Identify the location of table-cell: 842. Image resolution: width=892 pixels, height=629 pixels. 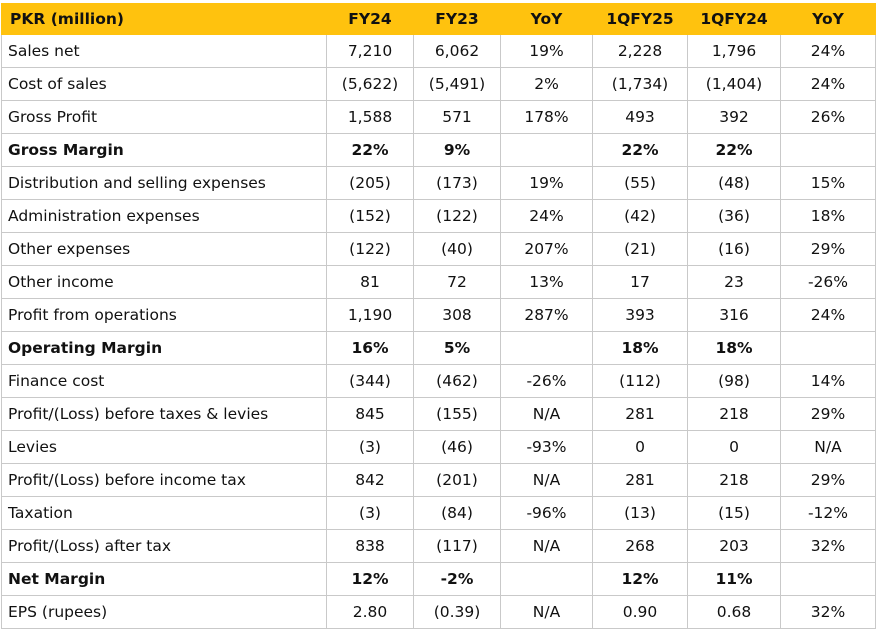
(370, 480).